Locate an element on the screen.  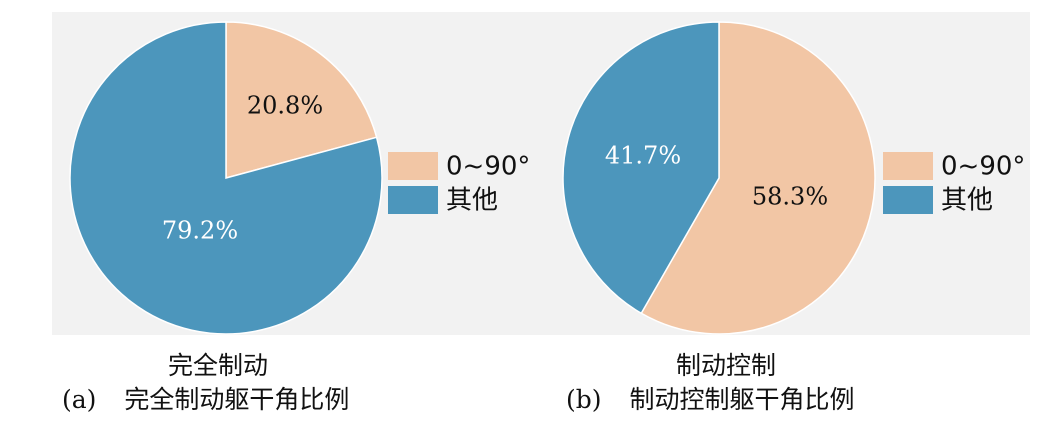
caption-a: (a) 完全制动躯干角比例 is located at coordinates (205, 398).